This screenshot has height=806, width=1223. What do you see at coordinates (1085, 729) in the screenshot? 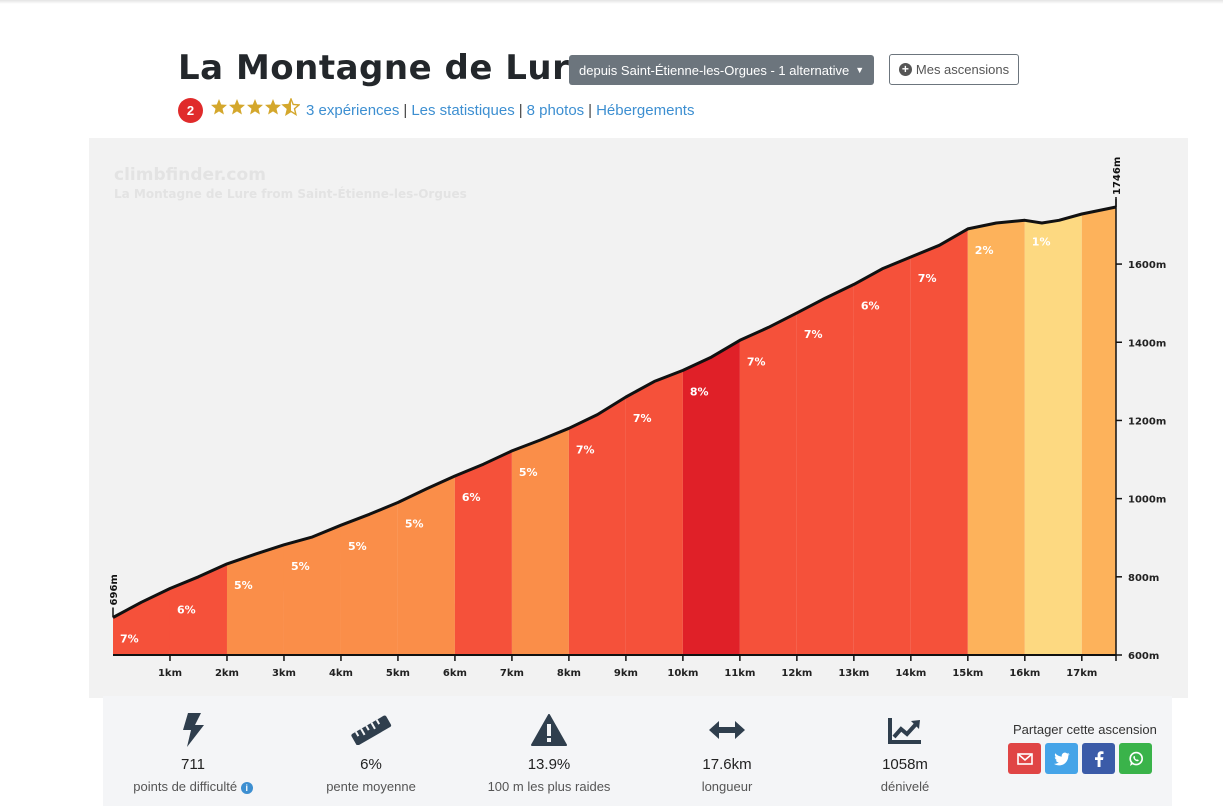
I see `share-label: Partager cette ascension` at bounding box center [1085, 729].